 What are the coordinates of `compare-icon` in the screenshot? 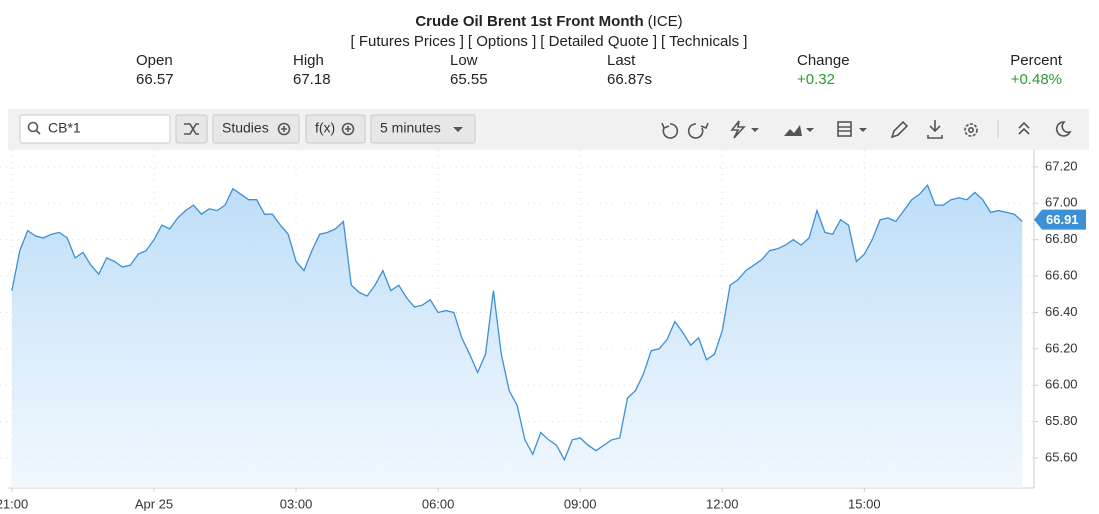 It's located at (191, 129).